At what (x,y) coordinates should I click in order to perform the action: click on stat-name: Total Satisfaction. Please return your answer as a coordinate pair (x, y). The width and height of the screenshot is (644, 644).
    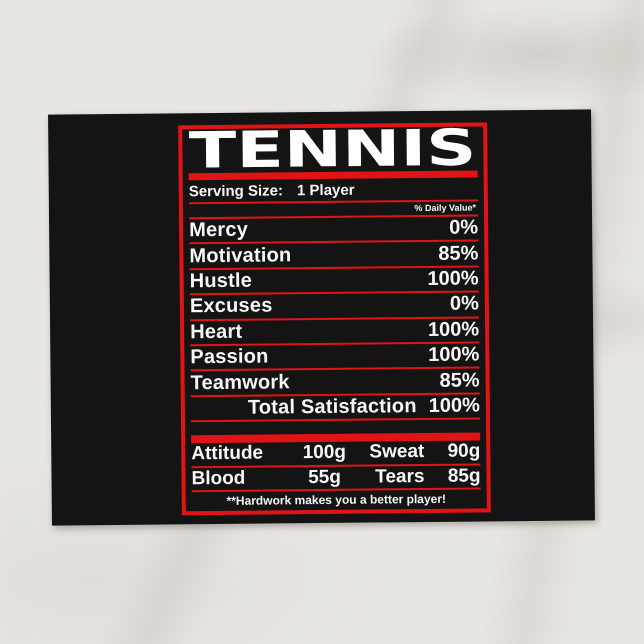
    Looking at the image, I should click on (332, 407).